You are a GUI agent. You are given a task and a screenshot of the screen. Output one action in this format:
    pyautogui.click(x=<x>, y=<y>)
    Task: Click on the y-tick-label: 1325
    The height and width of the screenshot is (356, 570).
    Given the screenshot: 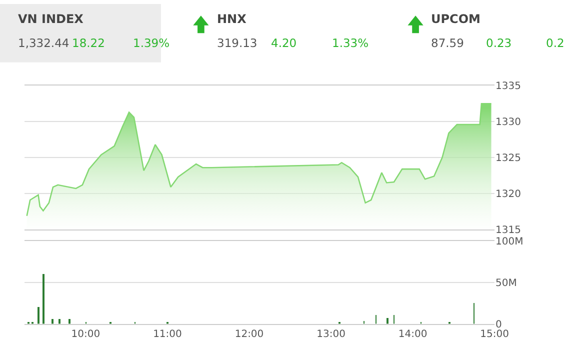 What is the action you would take?
    pyautogui.click(x=508, y=158)
    